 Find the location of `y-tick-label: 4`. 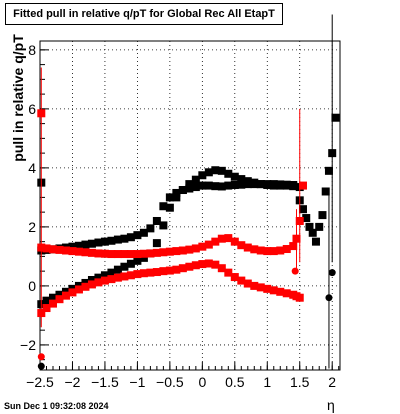

y-tick-label: 4 is located at coordinates (32, 168).